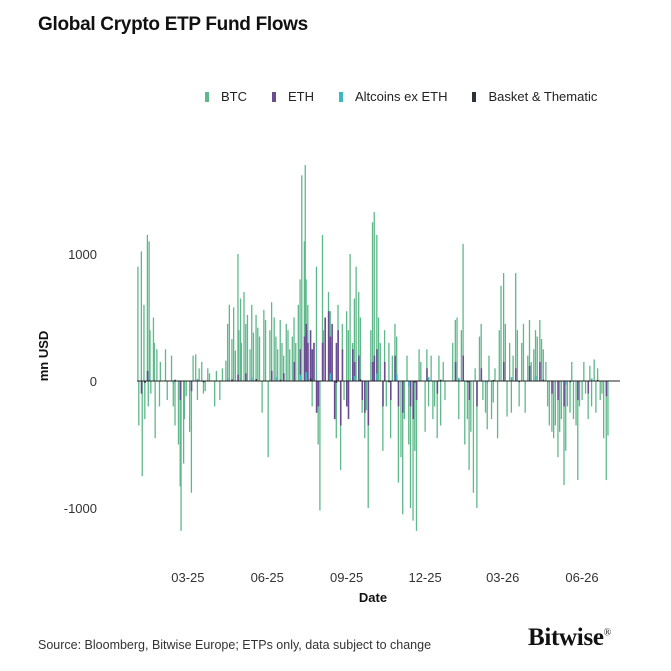  What do you see at coordinates (82, 254) in the screenshot?
I see `y-tick-label: 1000` at bounding box center [82, 254].